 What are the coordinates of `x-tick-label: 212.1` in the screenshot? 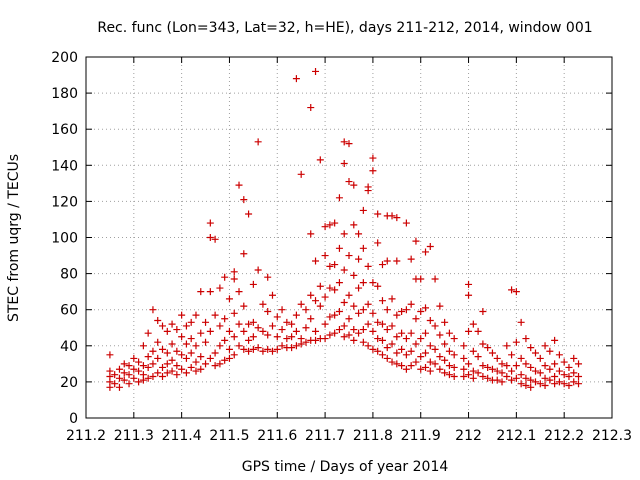 It's located at (516, 436).